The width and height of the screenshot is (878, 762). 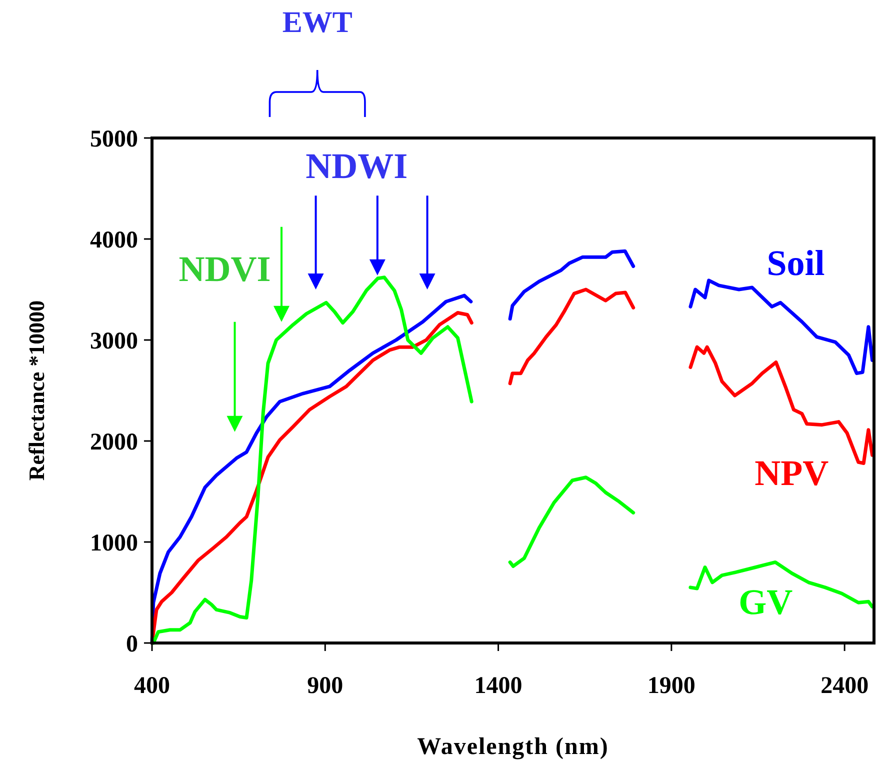 I want to click on text: EWT, so click(x=317, y=22).